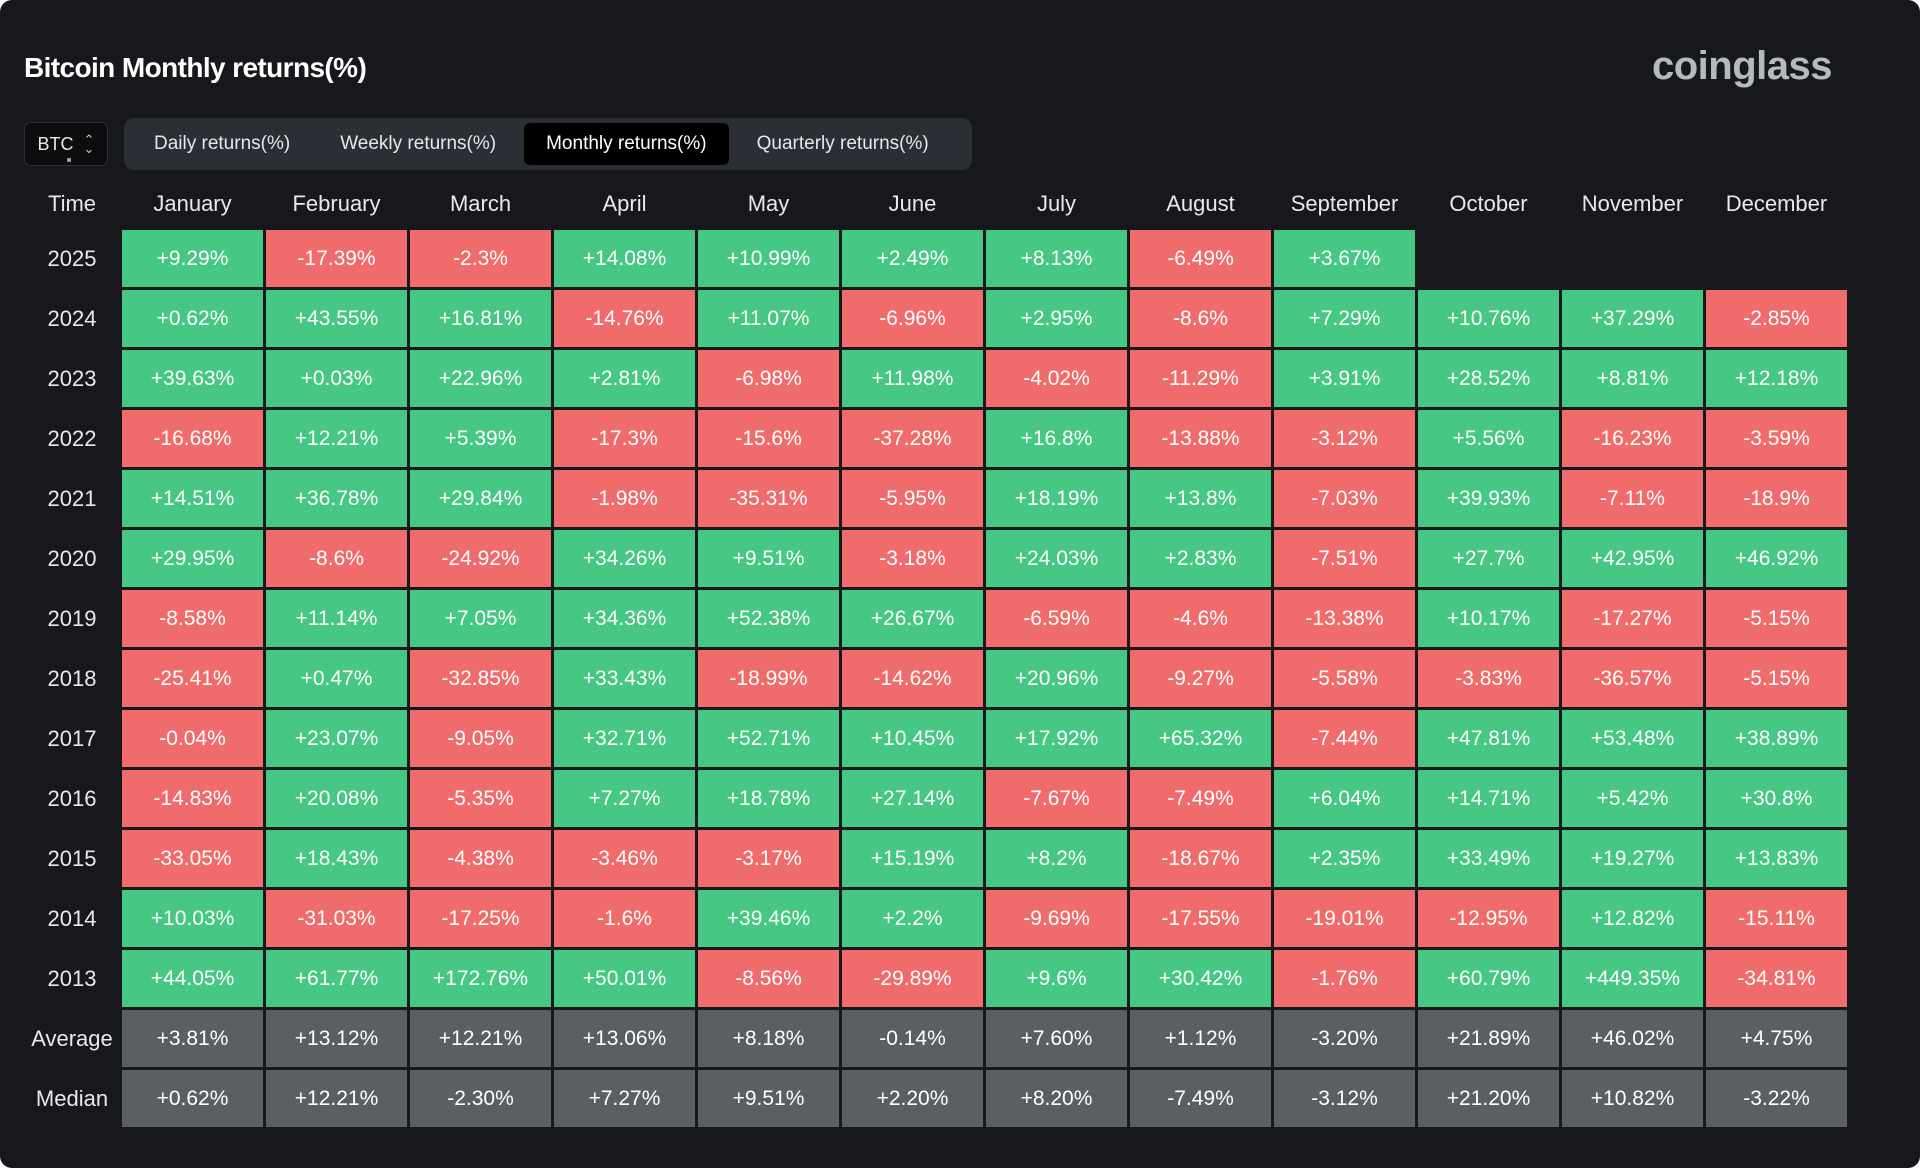 Image resolution: width=1920 pixels, height=1168 pixels. I want to click on column-header: November, so click(1632, 203).